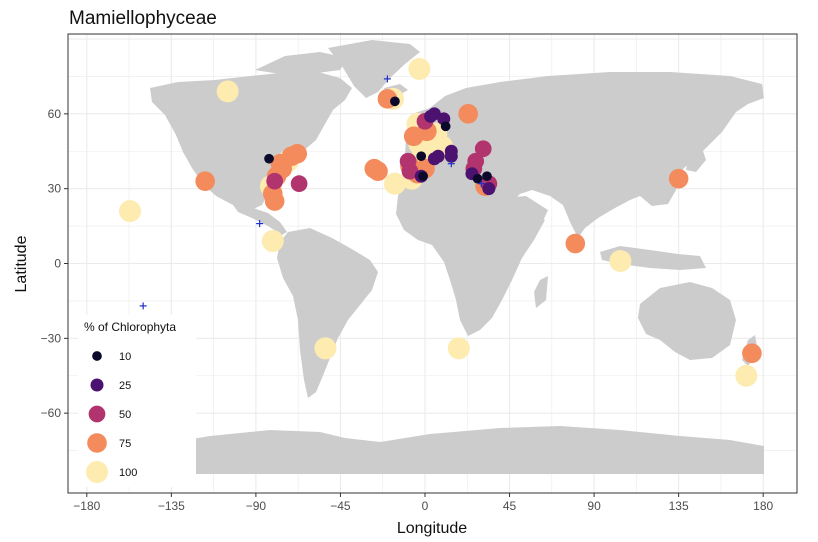 The image size is (818, 542). I want to click on land-south-america, so click(327, 313).